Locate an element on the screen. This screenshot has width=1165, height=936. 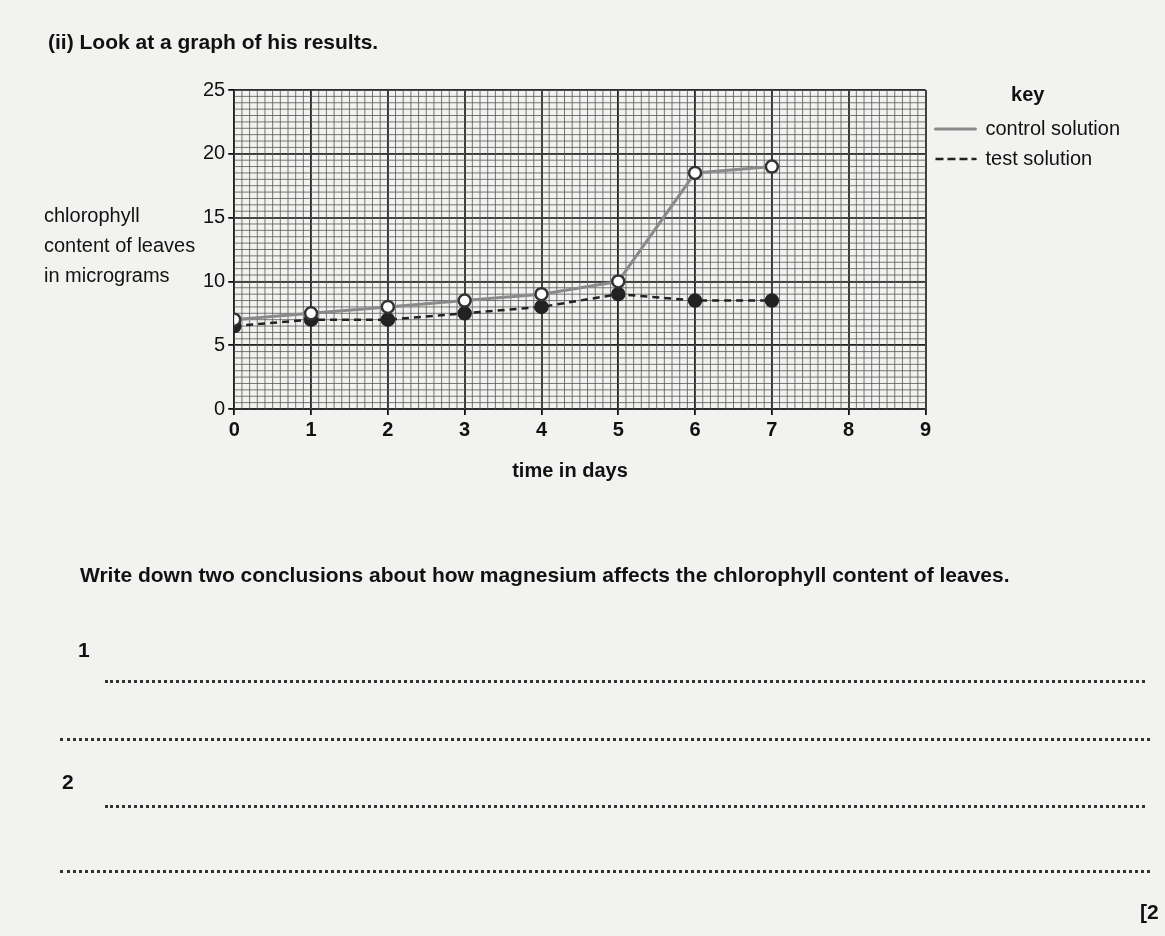
text: 2 is located at coordinates (68, 782).